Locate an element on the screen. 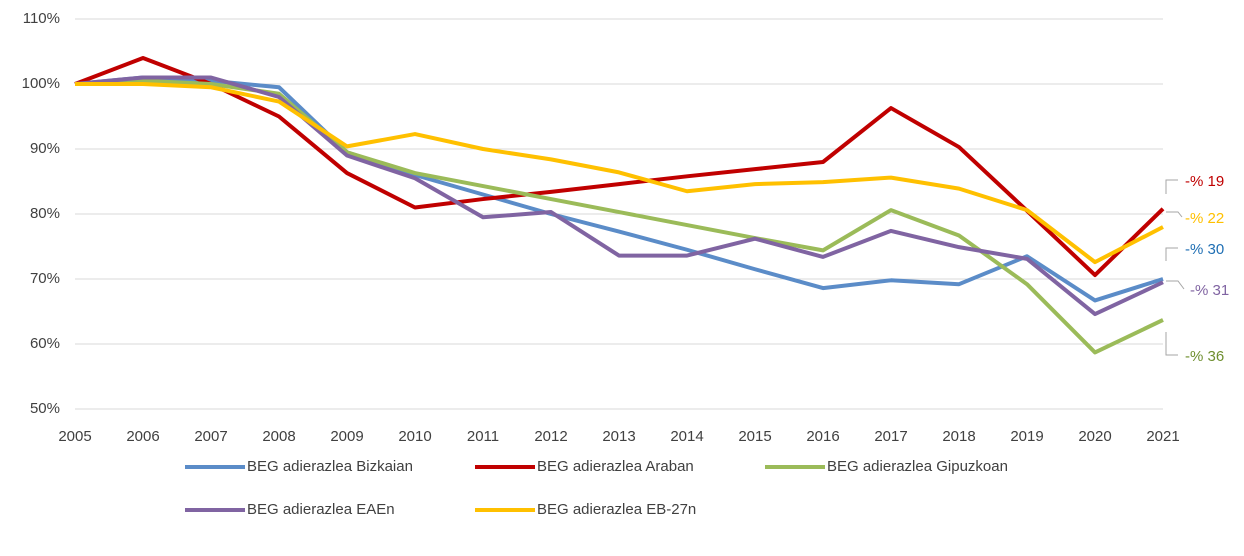 The height and width of the screenshot is (556, 1244). legend-label: BEG adierazlea EAEn is located at coordinates (321, 509).